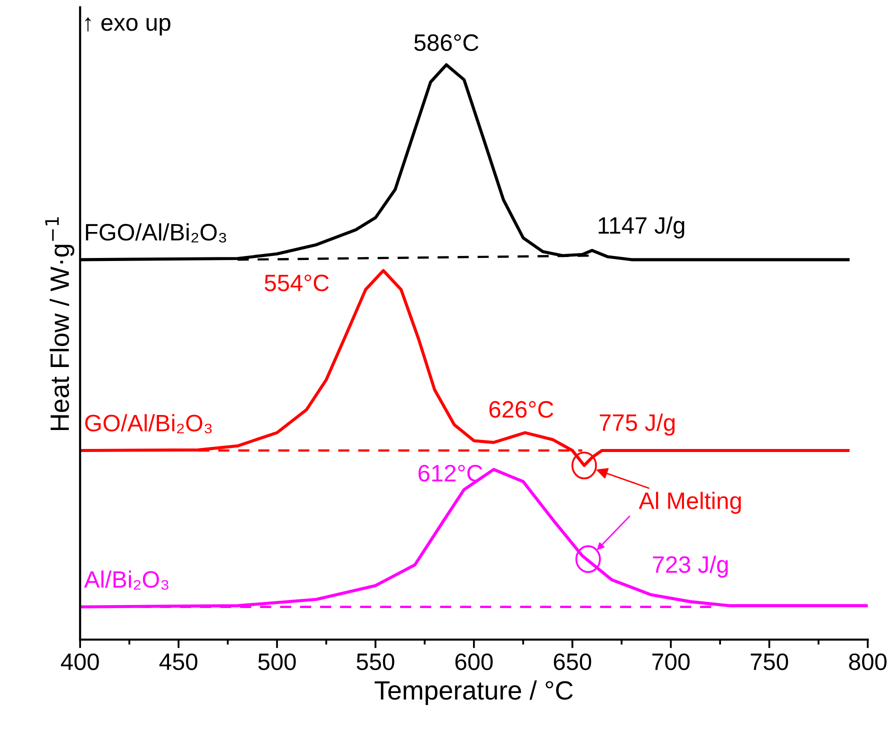  What do you see at coordinates (769, 661) in the screenshot?
I see `x-tick-label: 750` at bounding box center [769, 661].